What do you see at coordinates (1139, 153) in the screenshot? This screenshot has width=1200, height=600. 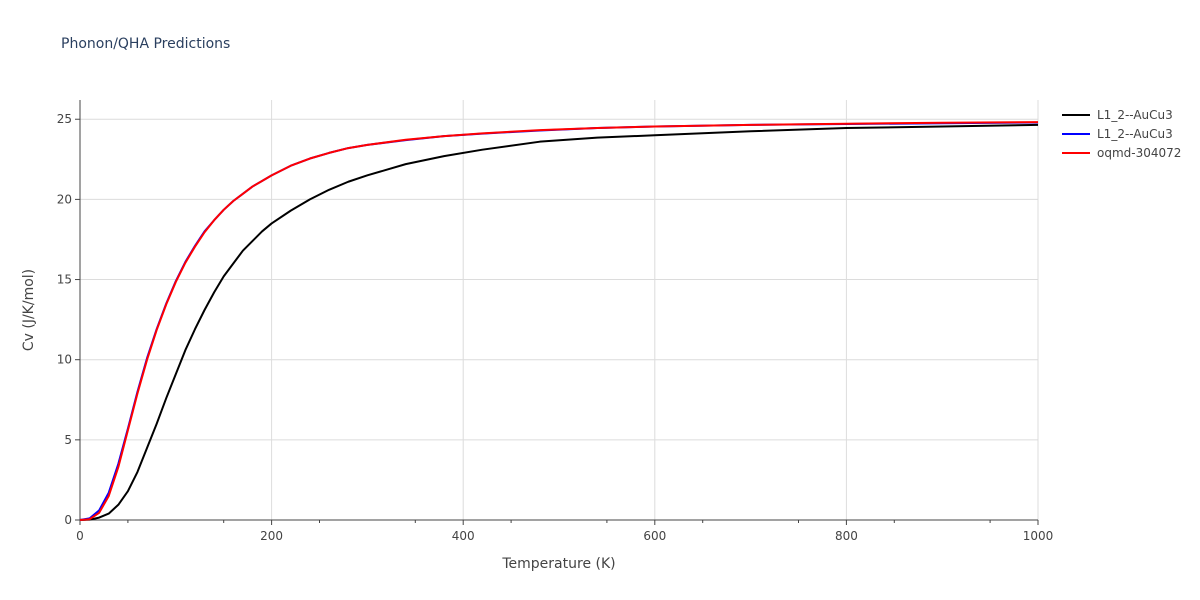 I see `legend-label-3: oqmd-304072` at bounding box center [1139, 153].